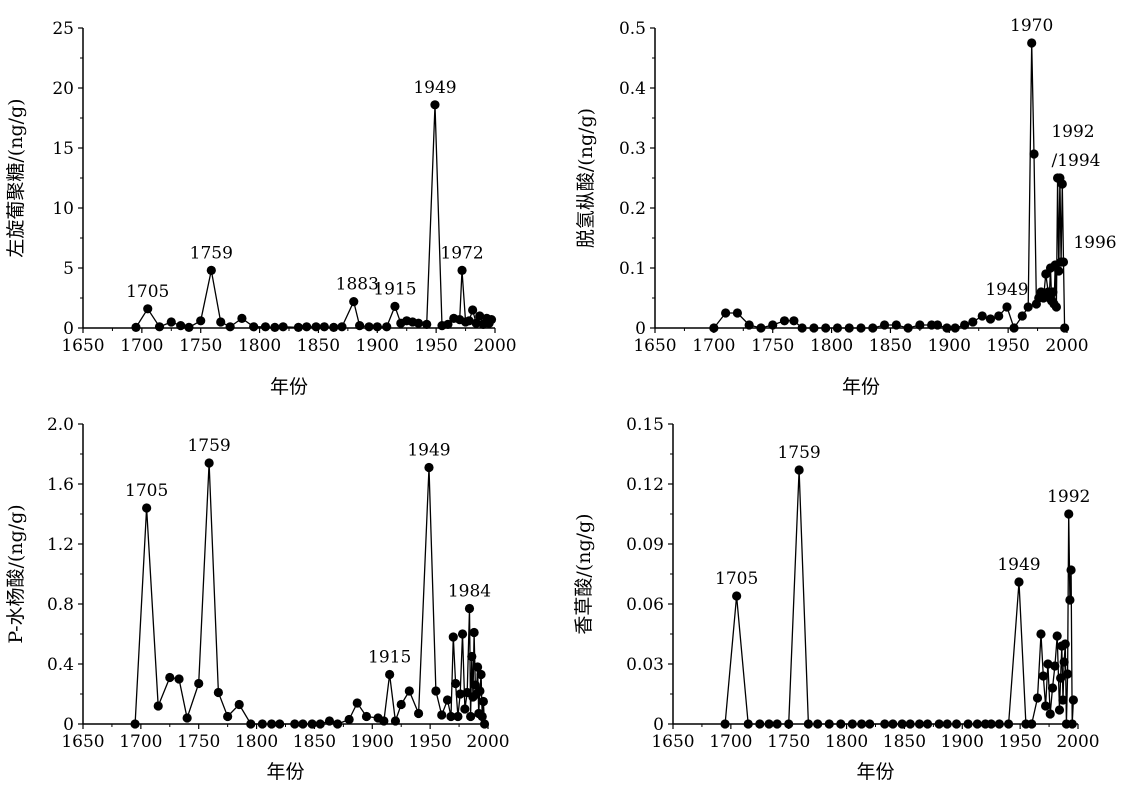 The width and height of the screenshot is (1125, 789). I want to click on peak-annotation: 1992, so click(1068, 497).